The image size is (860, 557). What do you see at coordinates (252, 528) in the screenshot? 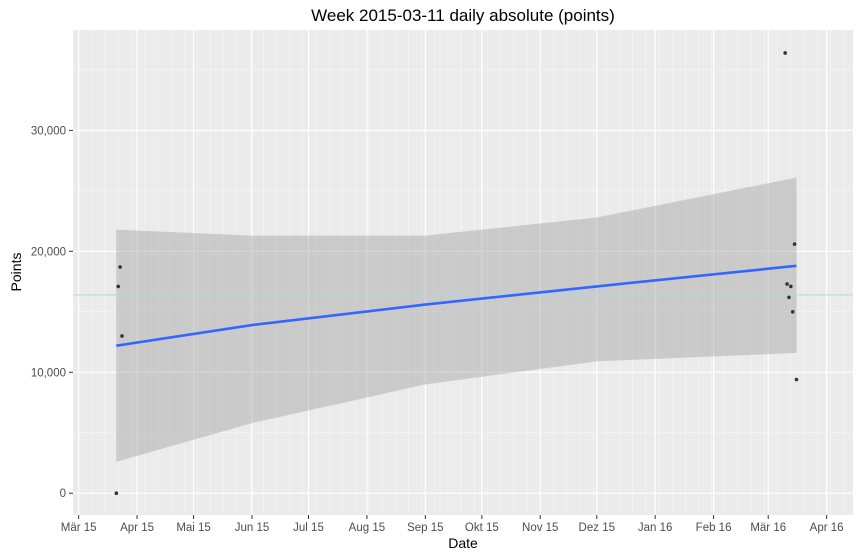
I see `x-tick-label: Jun 15` at bounding box center [252, 528].